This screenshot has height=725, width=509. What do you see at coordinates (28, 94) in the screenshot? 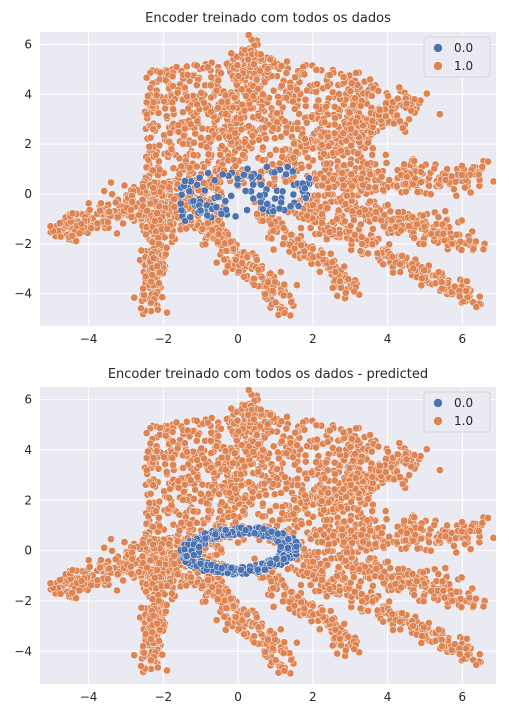
I see `y-tick-label: 4` at bounding box center [28, 94].